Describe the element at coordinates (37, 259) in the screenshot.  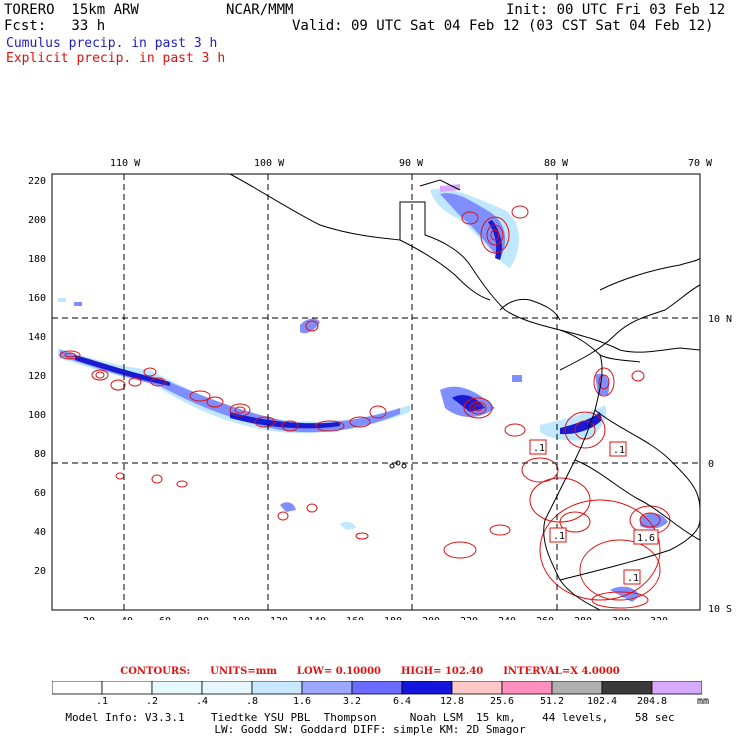
I see `y-tick: 180` at that location.